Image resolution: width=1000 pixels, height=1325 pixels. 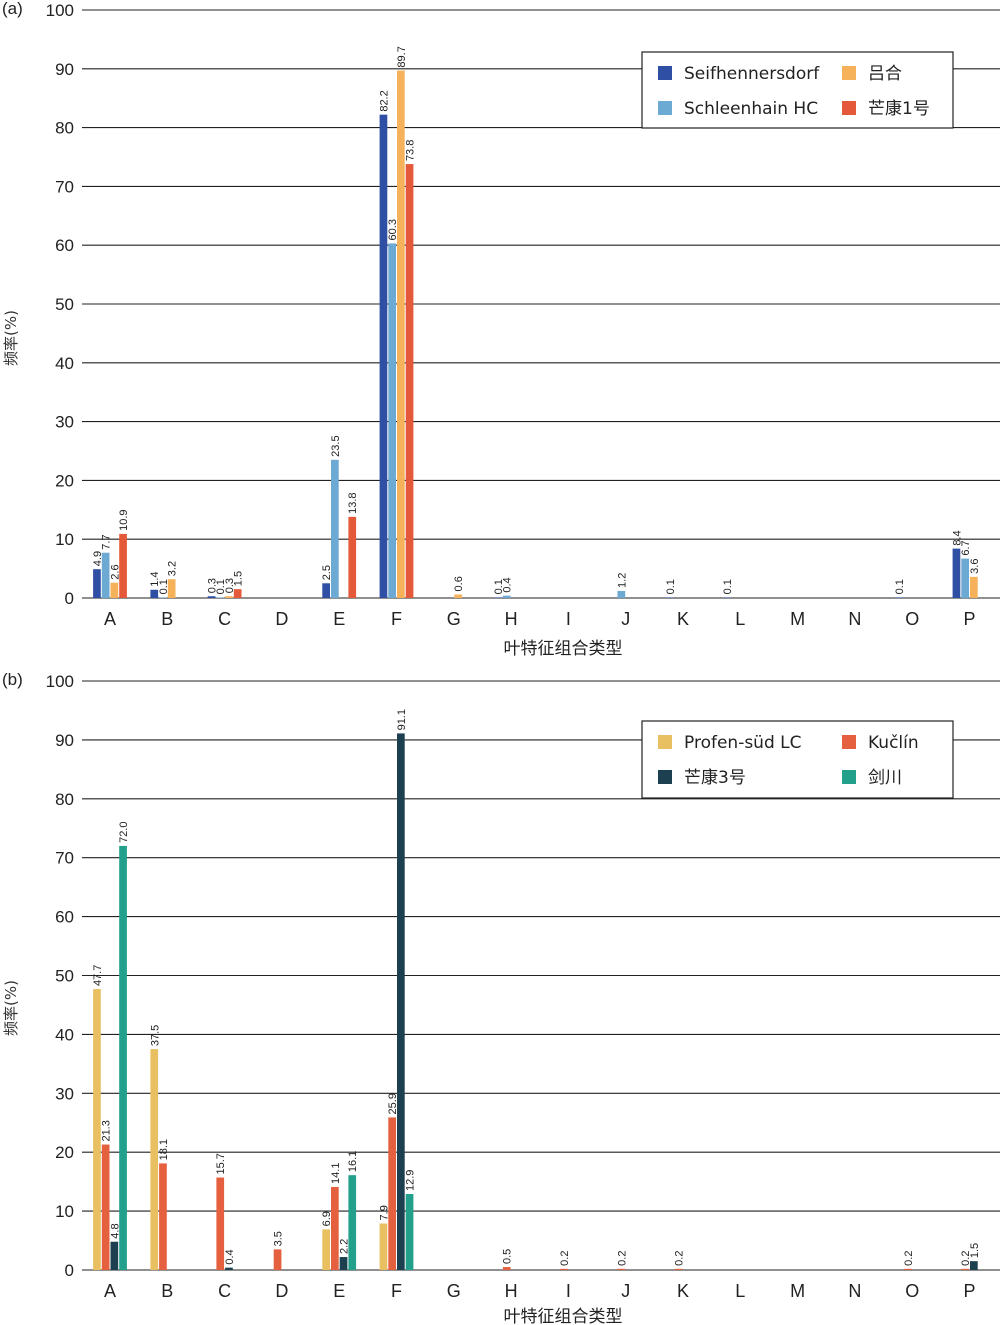 I want to click on data-label: 0.4, so click(x=508, y=584).